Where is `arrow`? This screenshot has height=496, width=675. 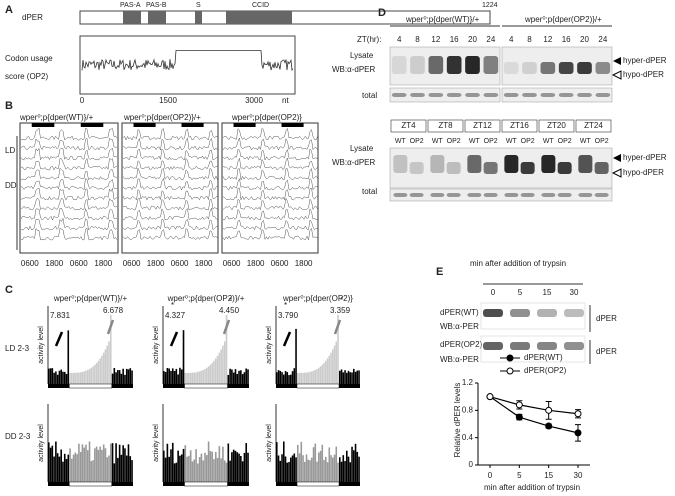 arrow is located at coordinates (226, 327).